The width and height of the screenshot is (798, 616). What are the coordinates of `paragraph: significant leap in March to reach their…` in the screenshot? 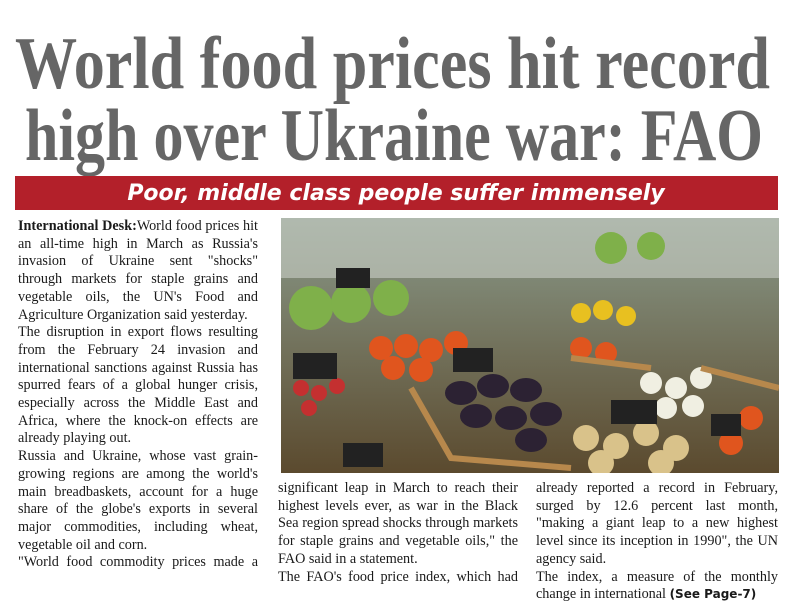 It's located at (398, 523).